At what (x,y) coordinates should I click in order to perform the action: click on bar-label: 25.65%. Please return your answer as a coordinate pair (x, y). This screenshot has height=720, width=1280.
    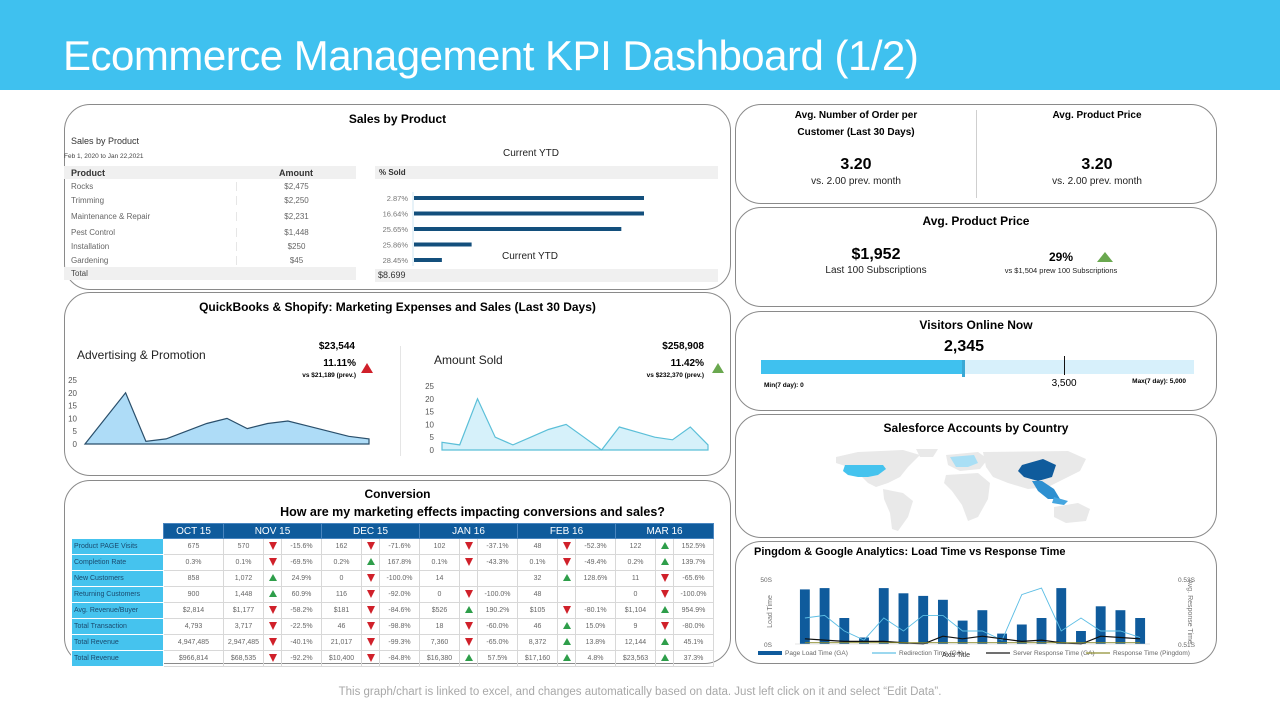
    Looking at the image, I should click on (396, 229).